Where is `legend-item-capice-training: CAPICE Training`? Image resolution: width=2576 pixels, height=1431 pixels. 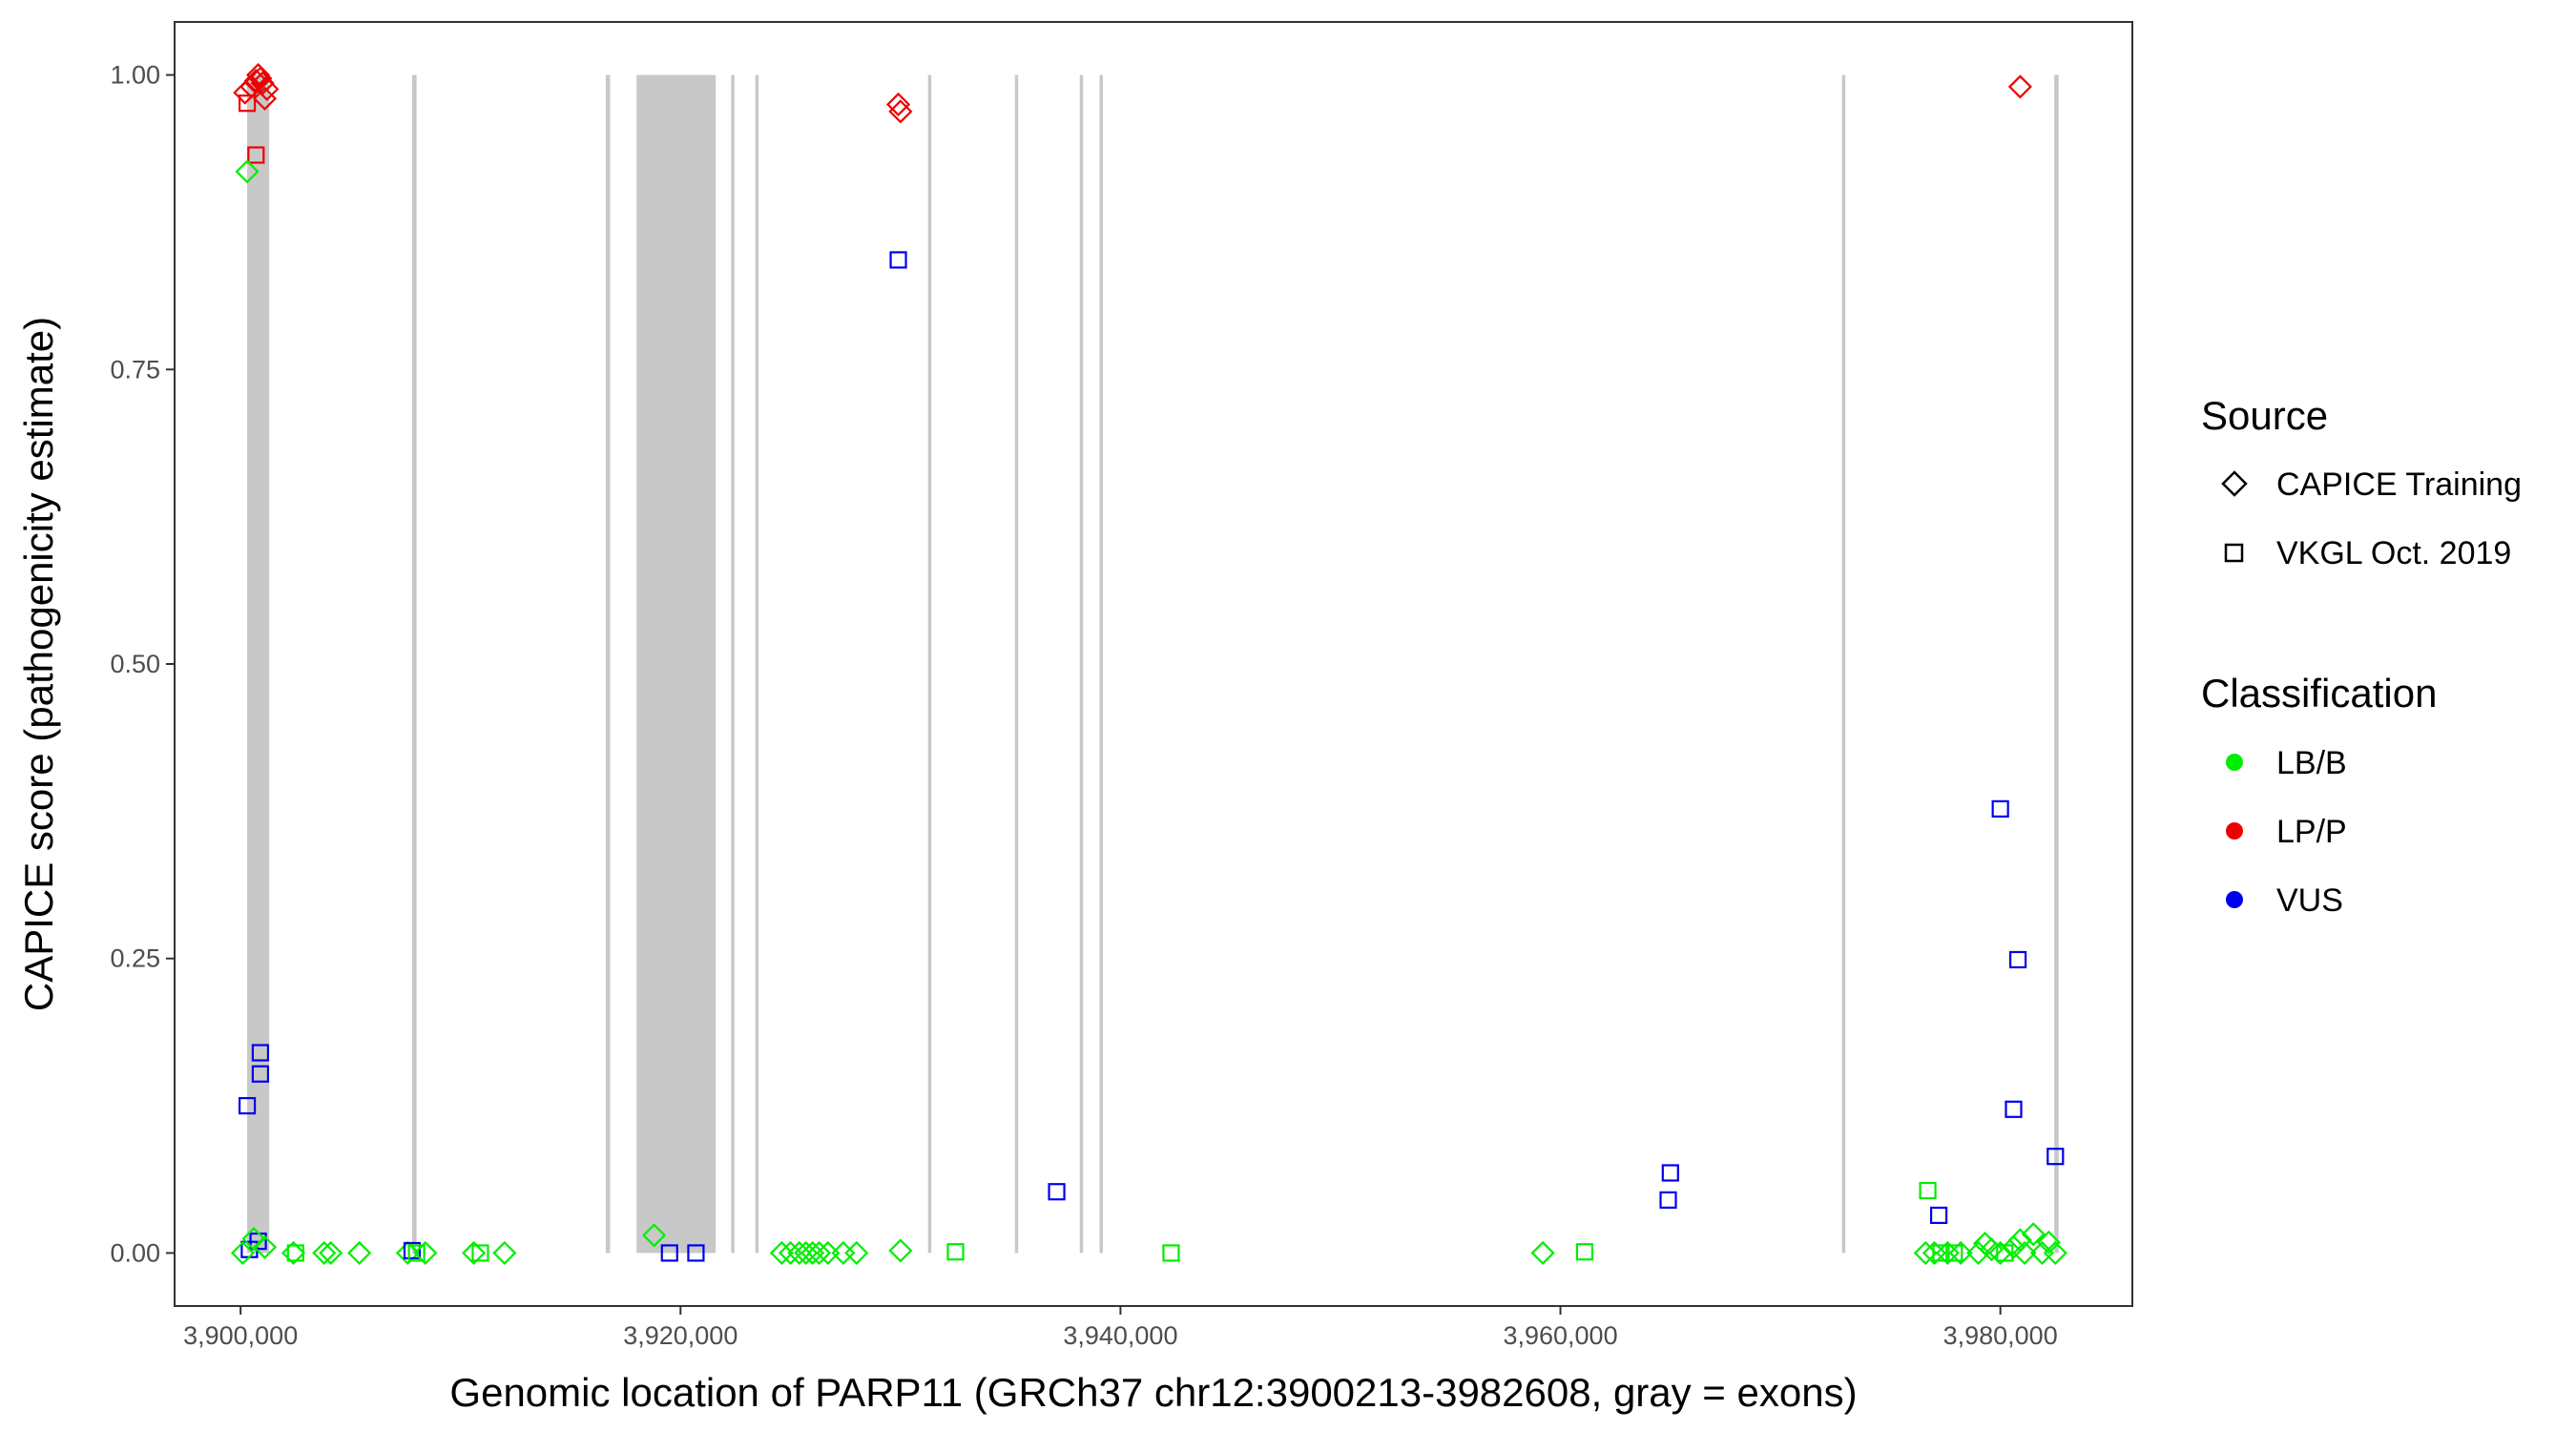 legend-item-capice-training: CAPICE Training is located at coordinates (2371, 485).